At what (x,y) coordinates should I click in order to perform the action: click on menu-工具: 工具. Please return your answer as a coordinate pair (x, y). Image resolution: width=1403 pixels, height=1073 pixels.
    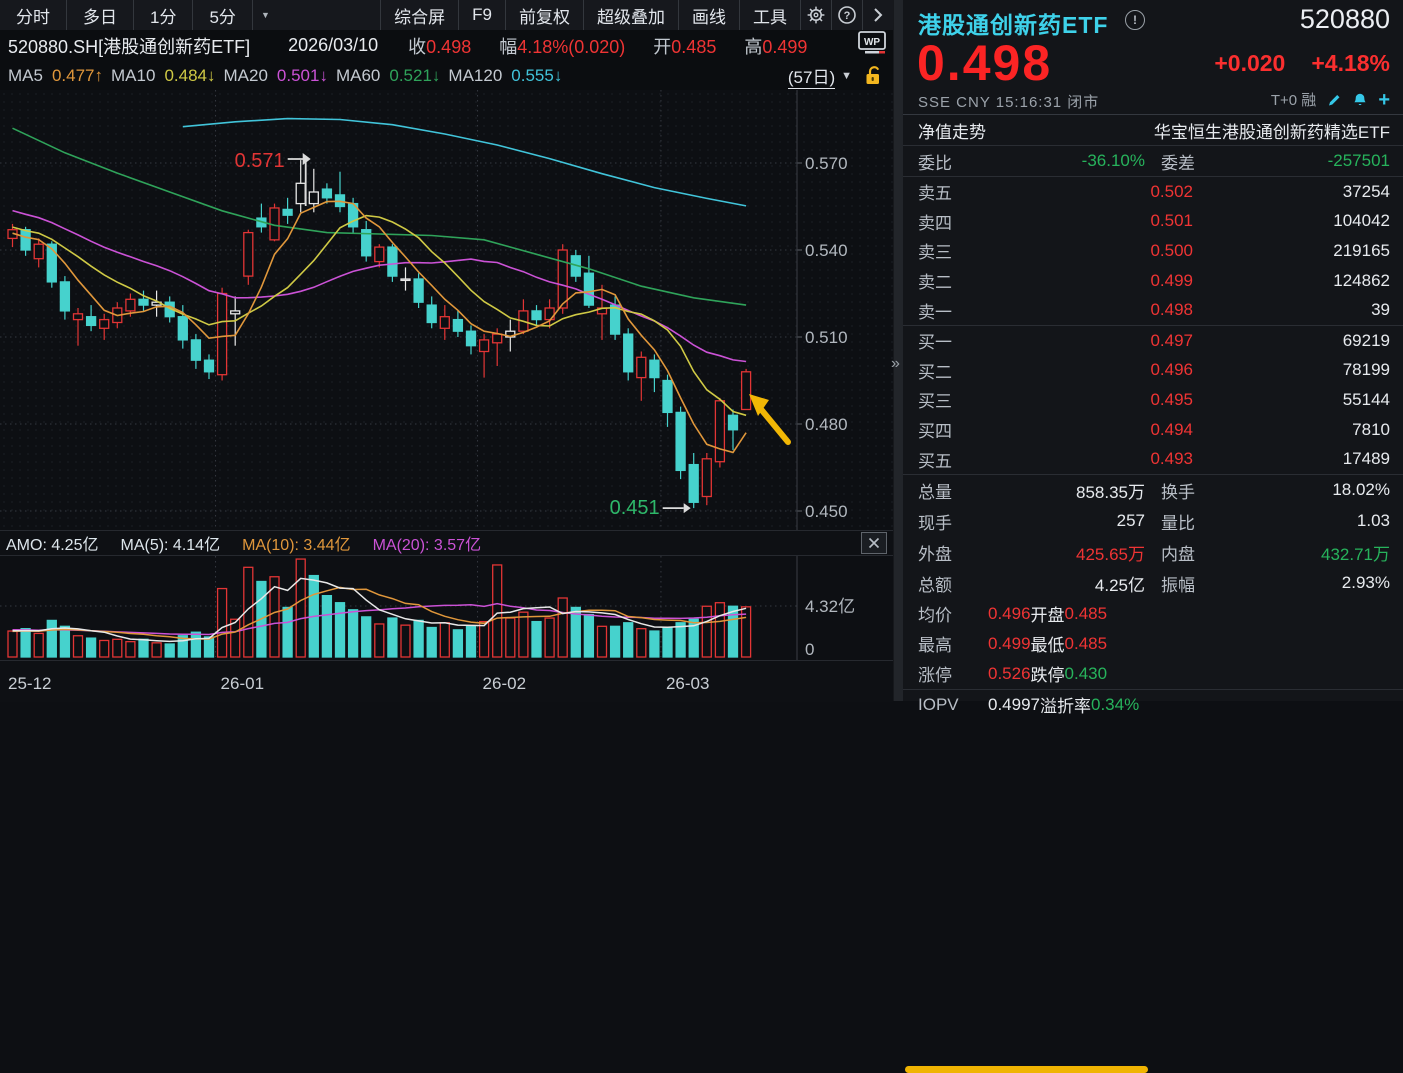
    Looking at the image, I should click on (769, 15).